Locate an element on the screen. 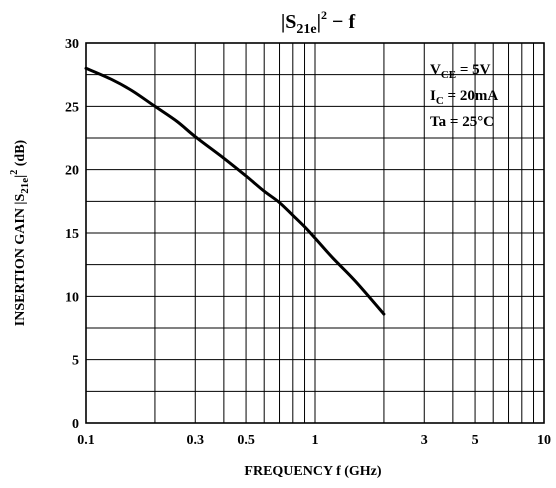 The image size is (556, 488). conditions-box: VCE = 5V IC = 20mA Ta = 25°C is located at coordinates (464, 96).